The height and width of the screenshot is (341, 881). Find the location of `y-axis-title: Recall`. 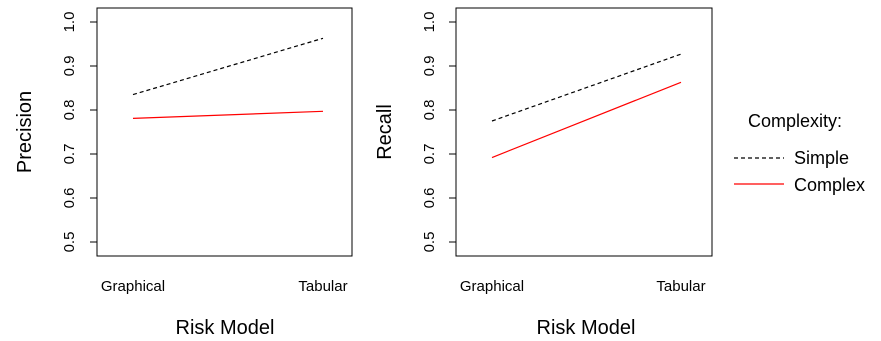

y-axis-title: Recall is located at coordinates (385, 132).